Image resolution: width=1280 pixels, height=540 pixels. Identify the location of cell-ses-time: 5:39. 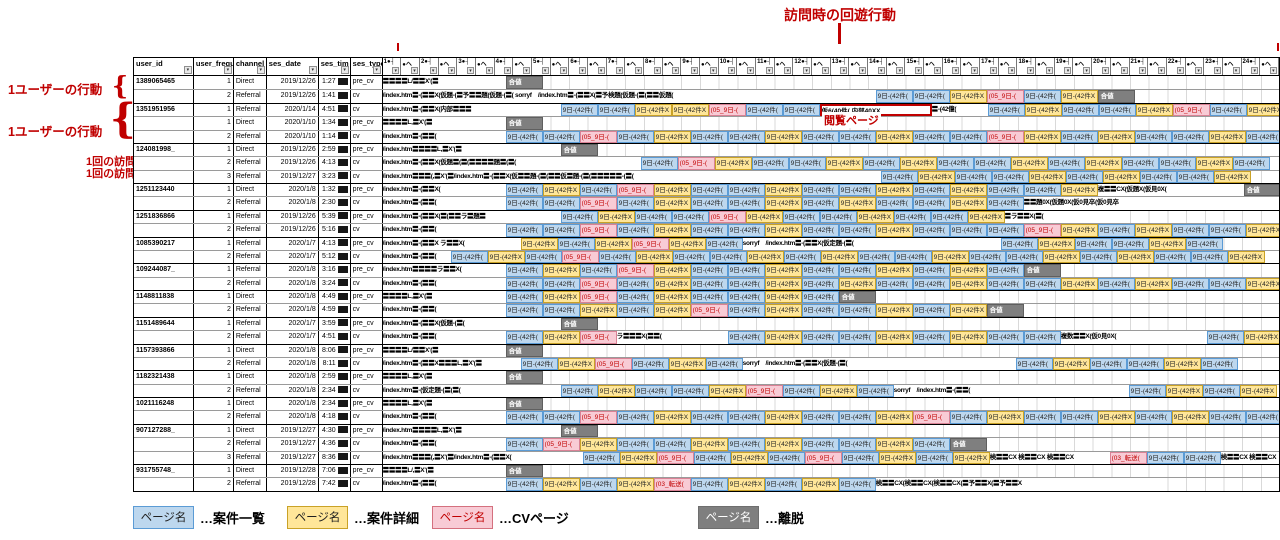
(335, 217).